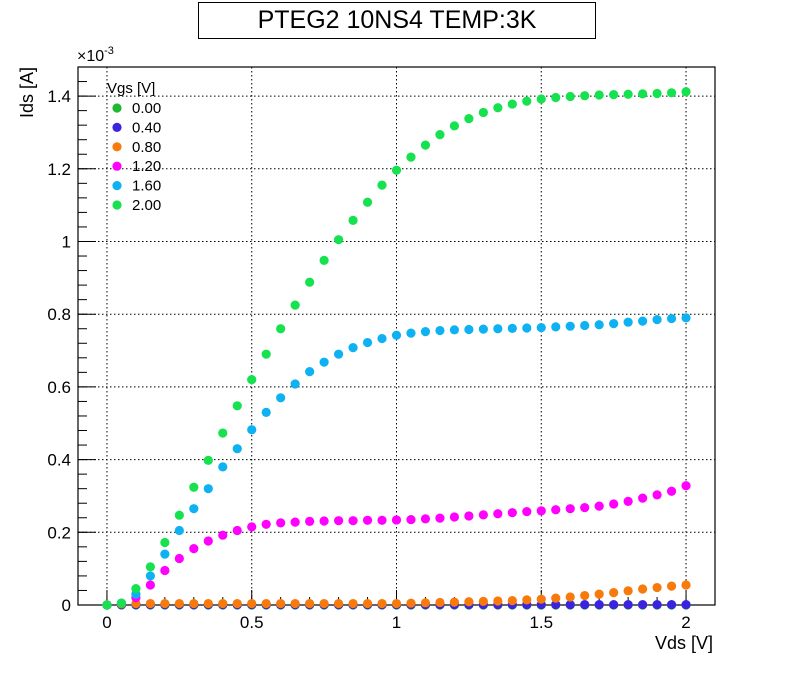 The width and height of the screenshot is (796, 673). I want to click on x-axis-label: Vds [V], so click(684, 643).